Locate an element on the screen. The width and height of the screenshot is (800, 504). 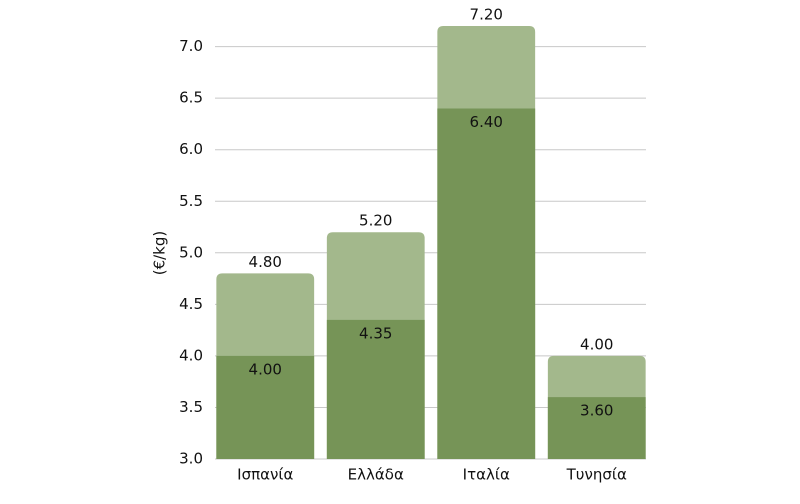
value-label: 3.60 is located at coordinates (596, 411).